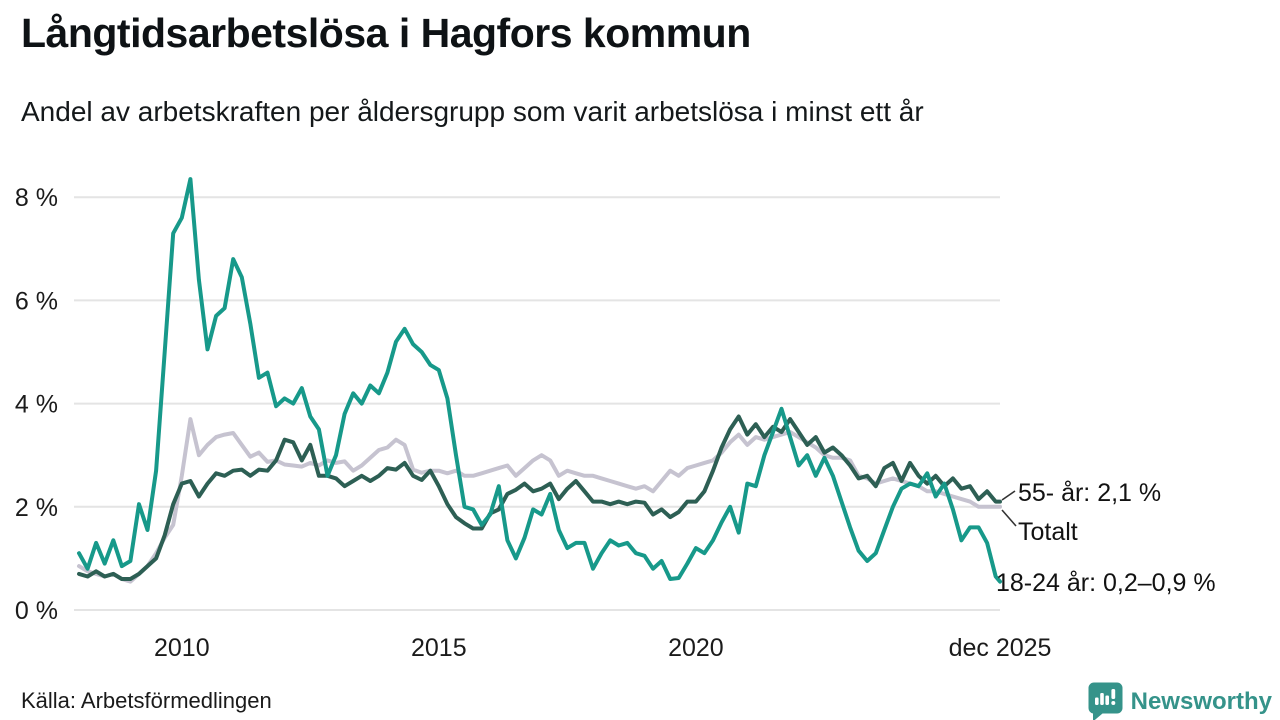  I want to click on x-tick-label-dec-2025: dec 2025, so click(1000, 648).